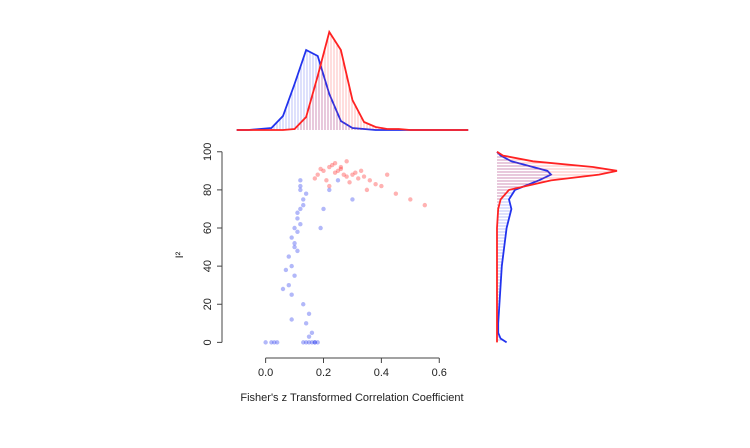  Describe the element at coordinates (180, 254) in the screenshot. I see `y-axis-label: I²` at that location.